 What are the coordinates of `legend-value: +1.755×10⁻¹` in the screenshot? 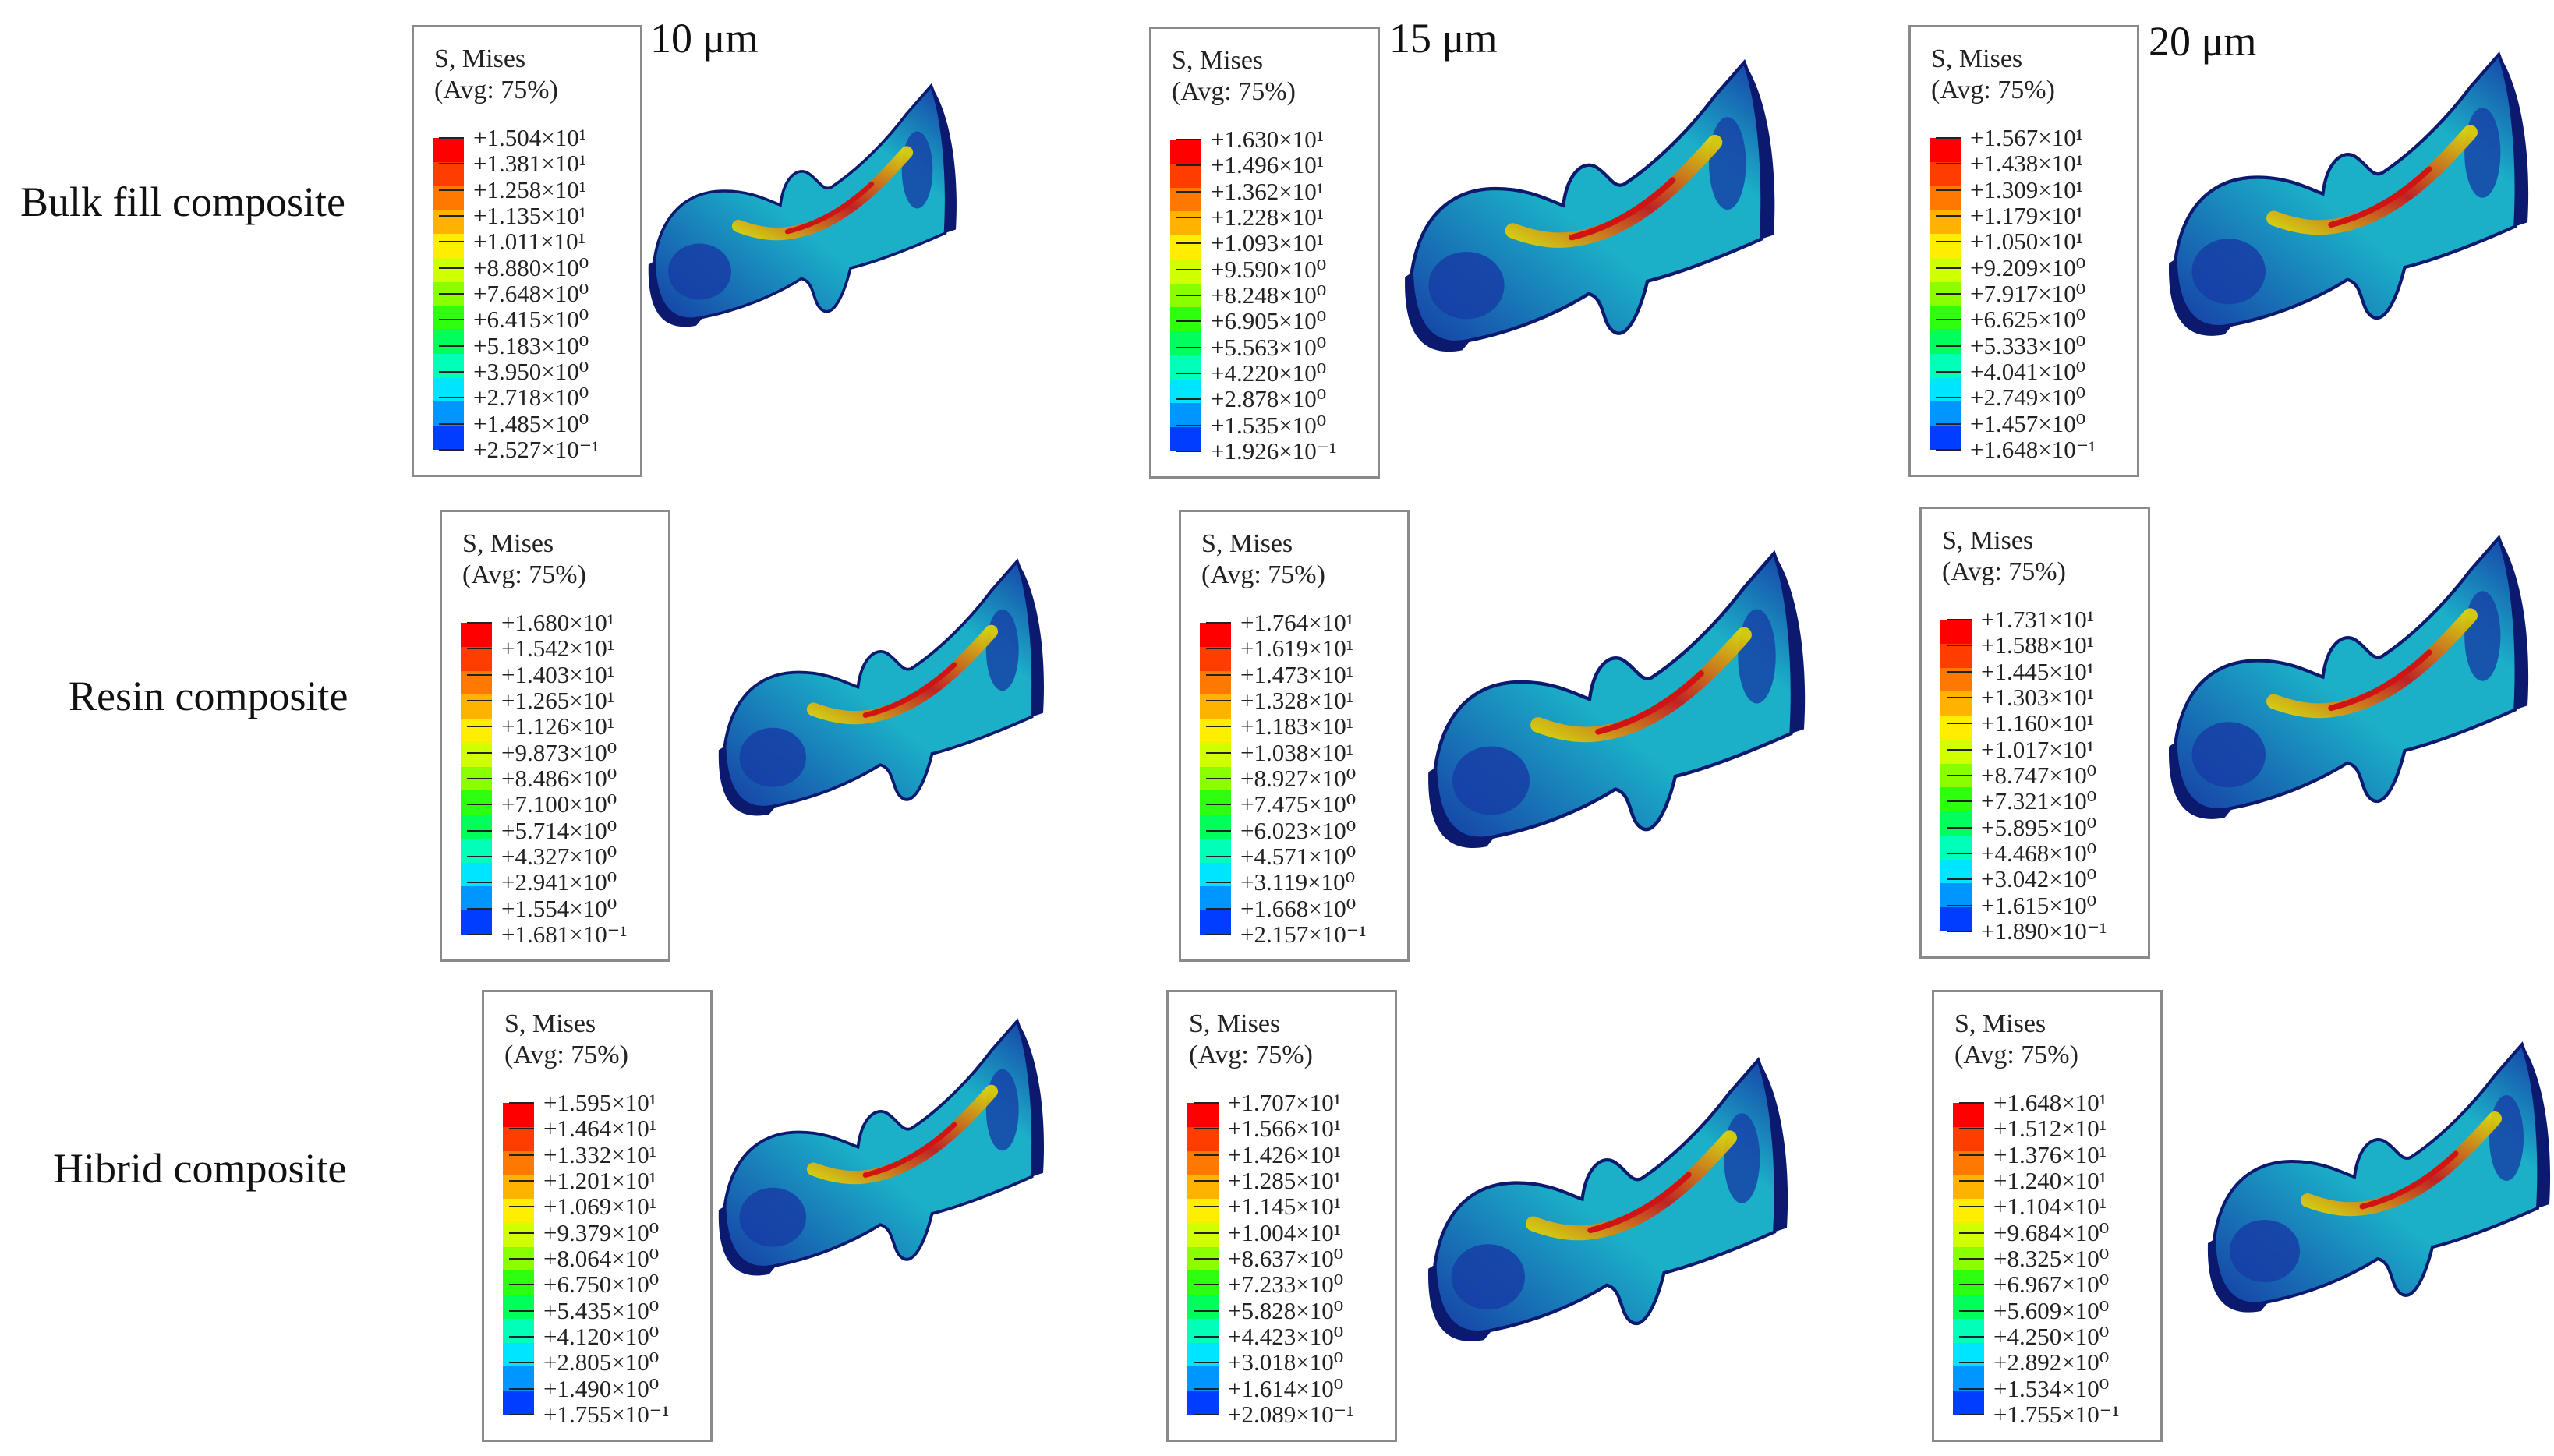 It's located at (2056, 1414).